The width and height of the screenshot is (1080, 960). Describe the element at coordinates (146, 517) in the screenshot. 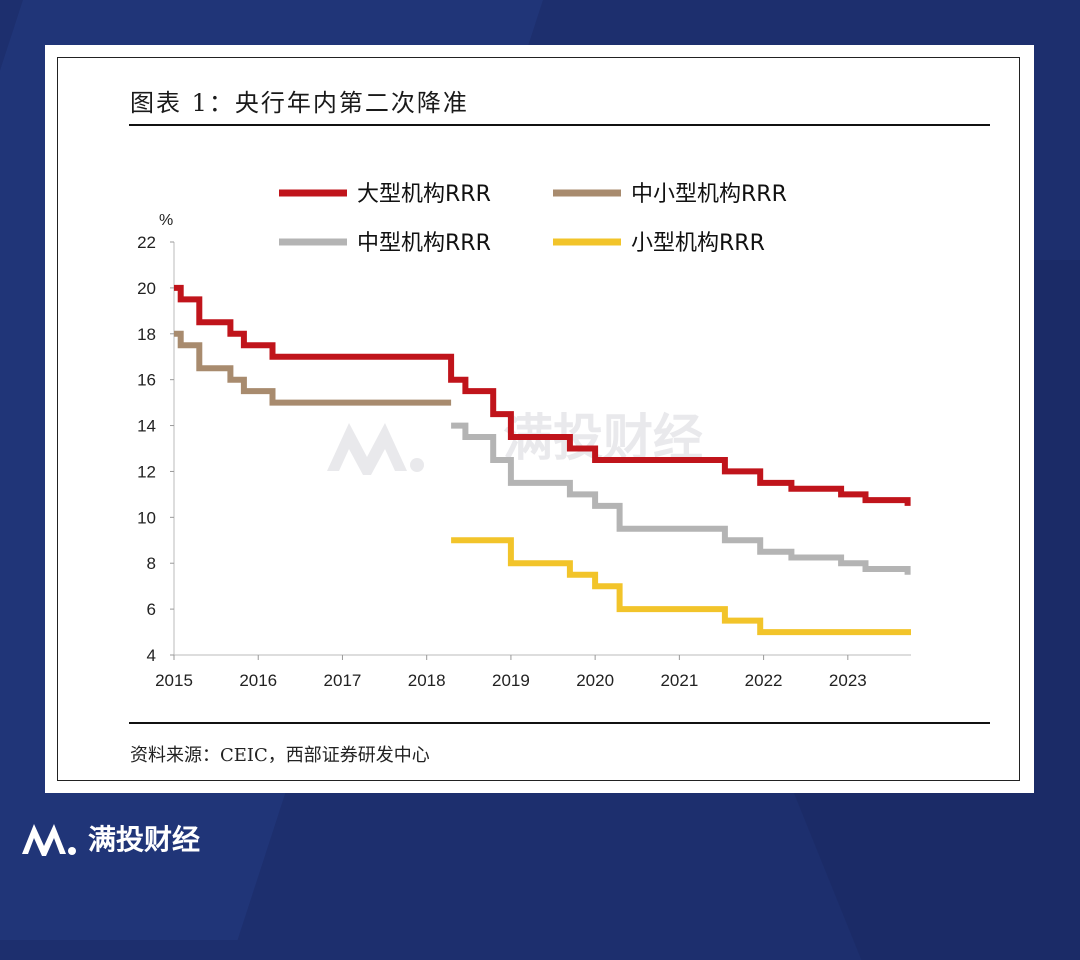

I see `y-tick-label: 10` at that location.